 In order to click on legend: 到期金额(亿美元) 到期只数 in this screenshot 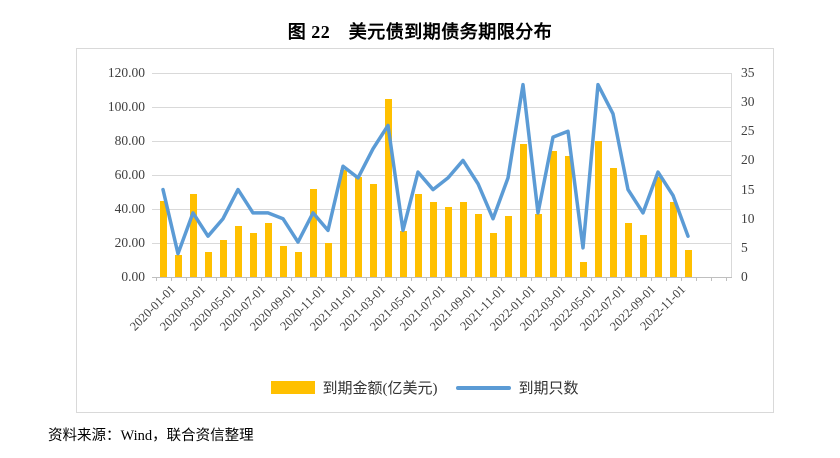, I will do `click(425, 387)`.